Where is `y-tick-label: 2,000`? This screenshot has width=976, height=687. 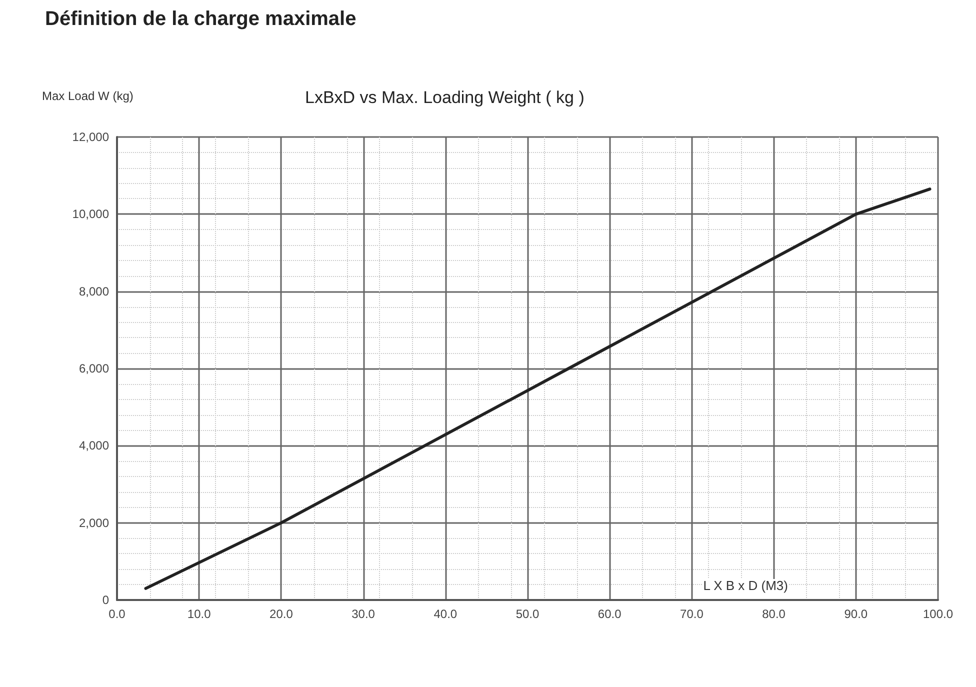
y-tick-label: 2,000 is located at coordinates (94, 523).